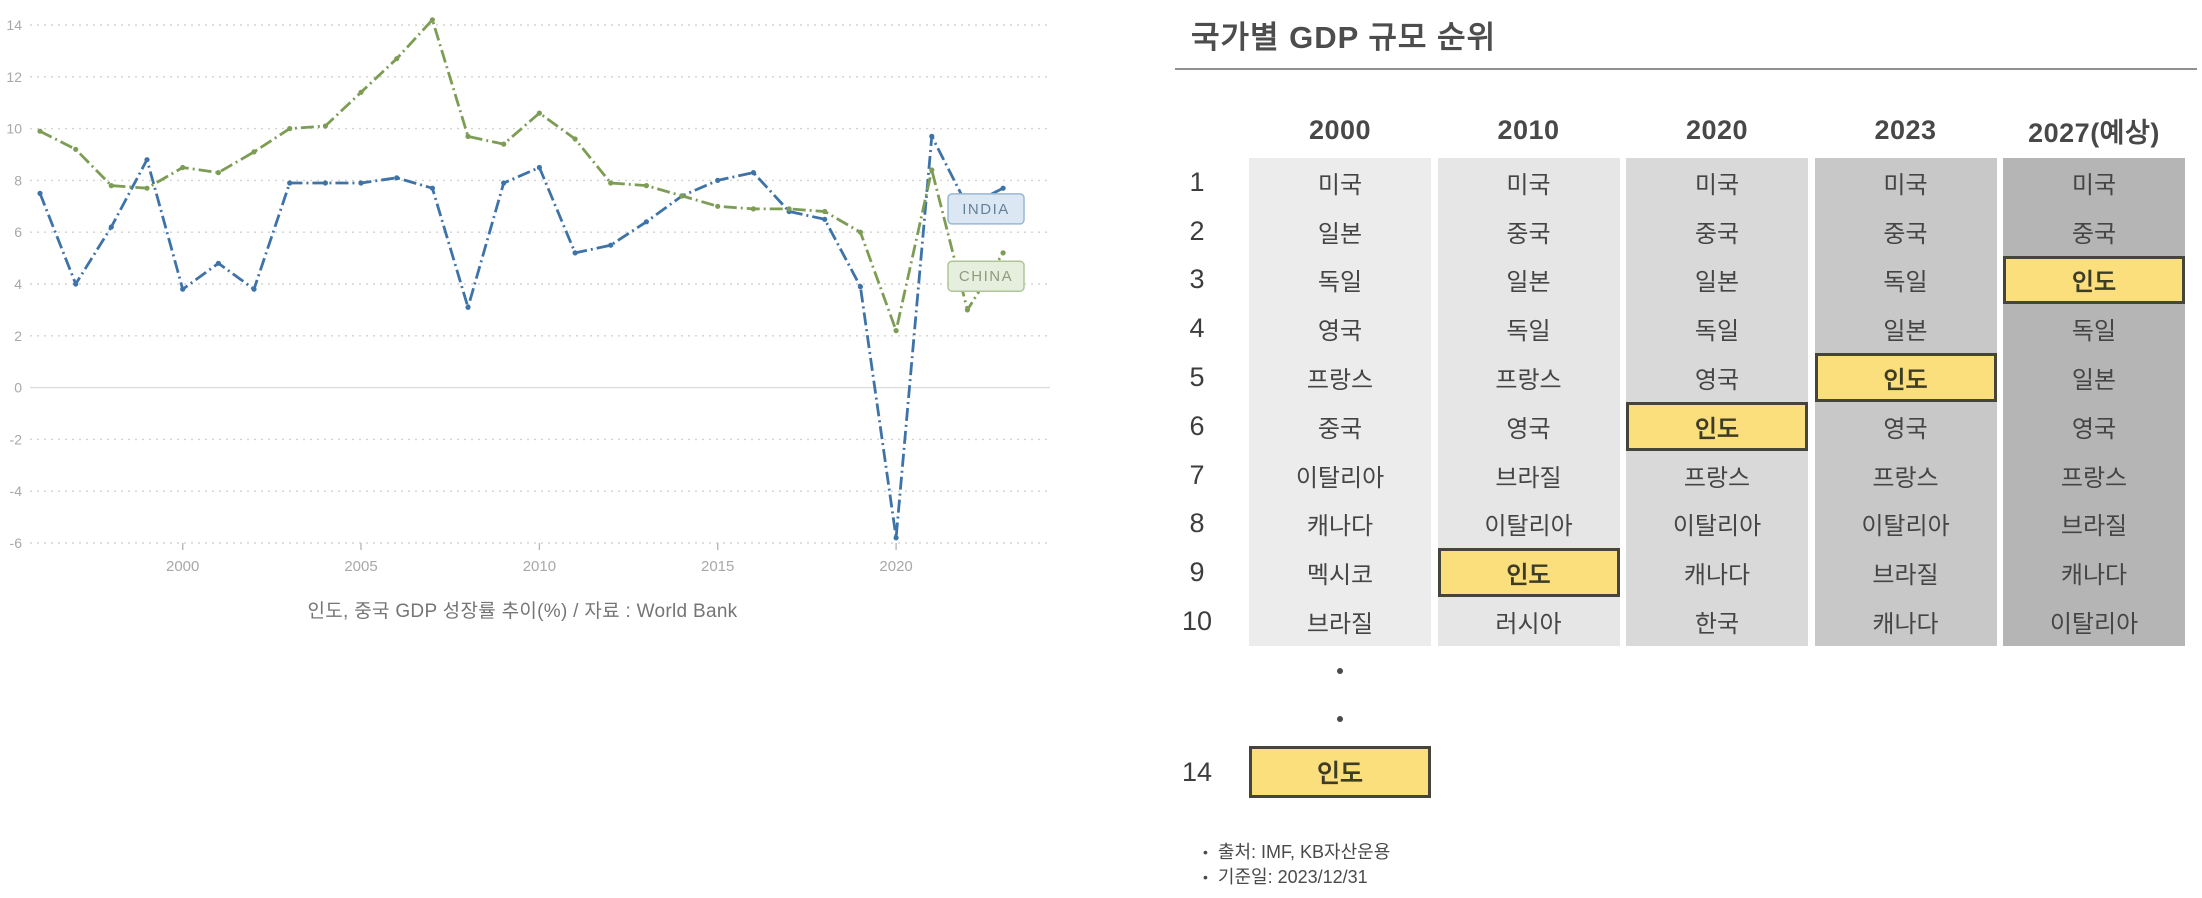  I want to click on source-note: • 출처: IMF, KB자산운용, so click(1296, 852).